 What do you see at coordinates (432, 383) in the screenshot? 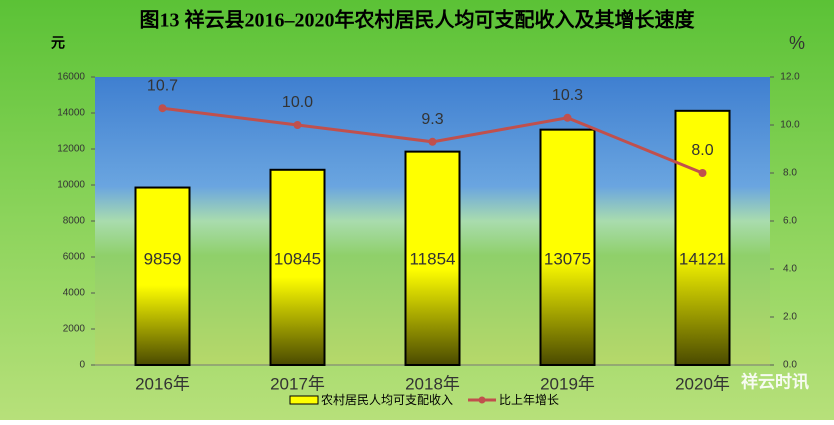
I see `x-tick-label: 2018年` at bounding box center [432, 383].